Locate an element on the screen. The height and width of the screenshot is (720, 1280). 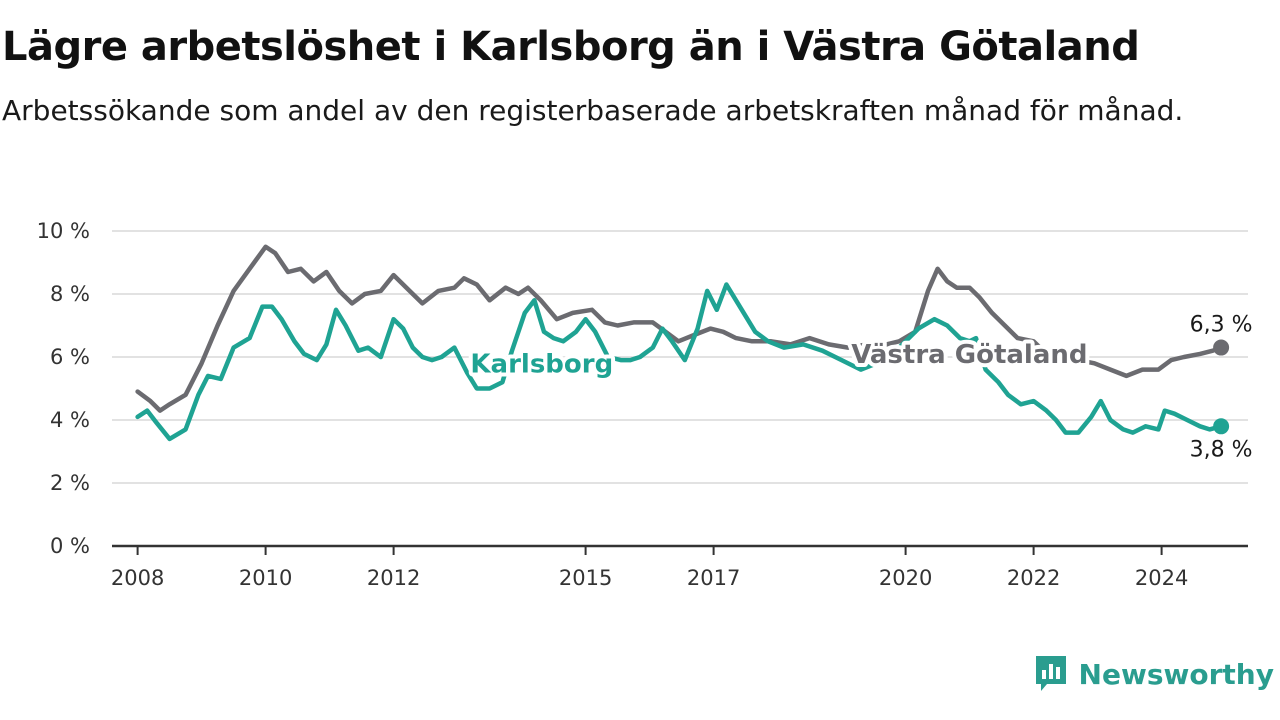
series-label-v-stra-g-taland: Västra Götaland is located at coordinates (969, 355).